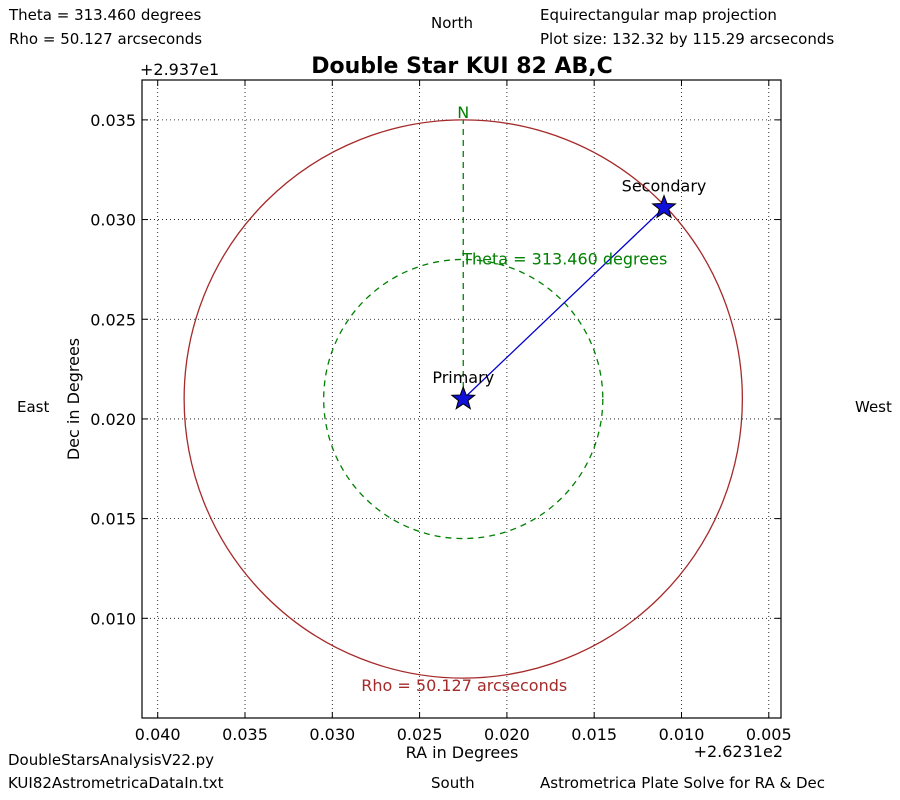  What do you see at coordinates (564, 258) in the screenshot?
I see `theta-annotation: Theta = 313.460 degrees` at bounding box center [564, 258].